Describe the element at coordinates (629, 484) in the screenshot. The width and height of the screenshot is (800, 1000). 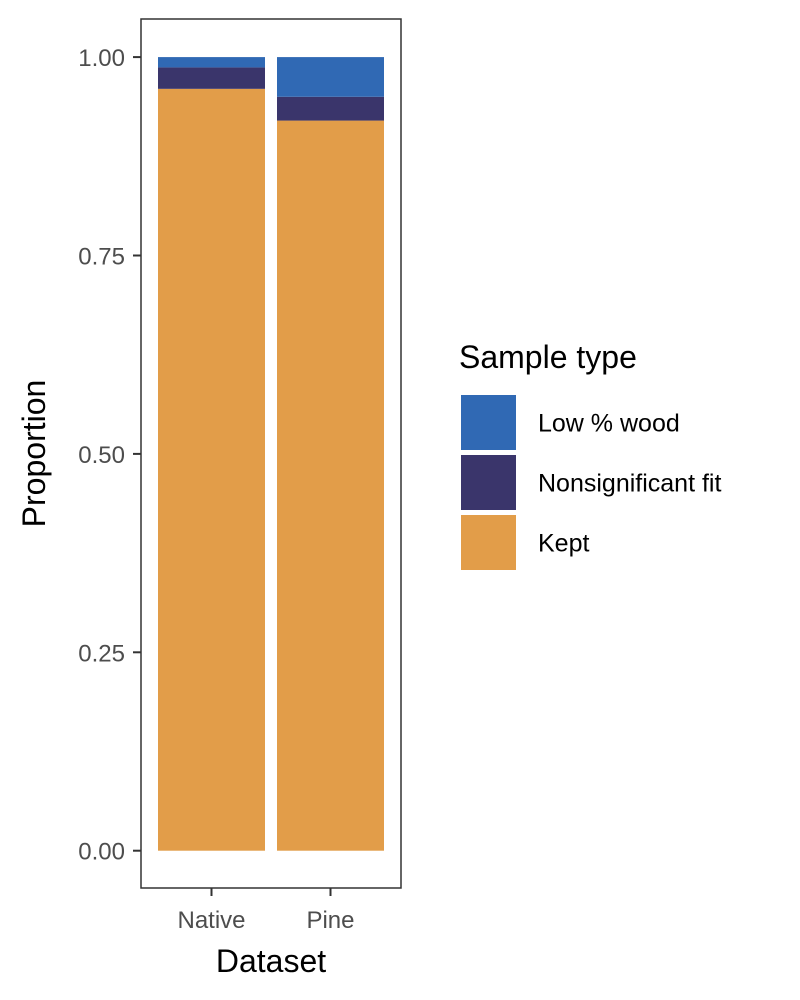
I see `legend-label: Nonsignificant fit` at that location.